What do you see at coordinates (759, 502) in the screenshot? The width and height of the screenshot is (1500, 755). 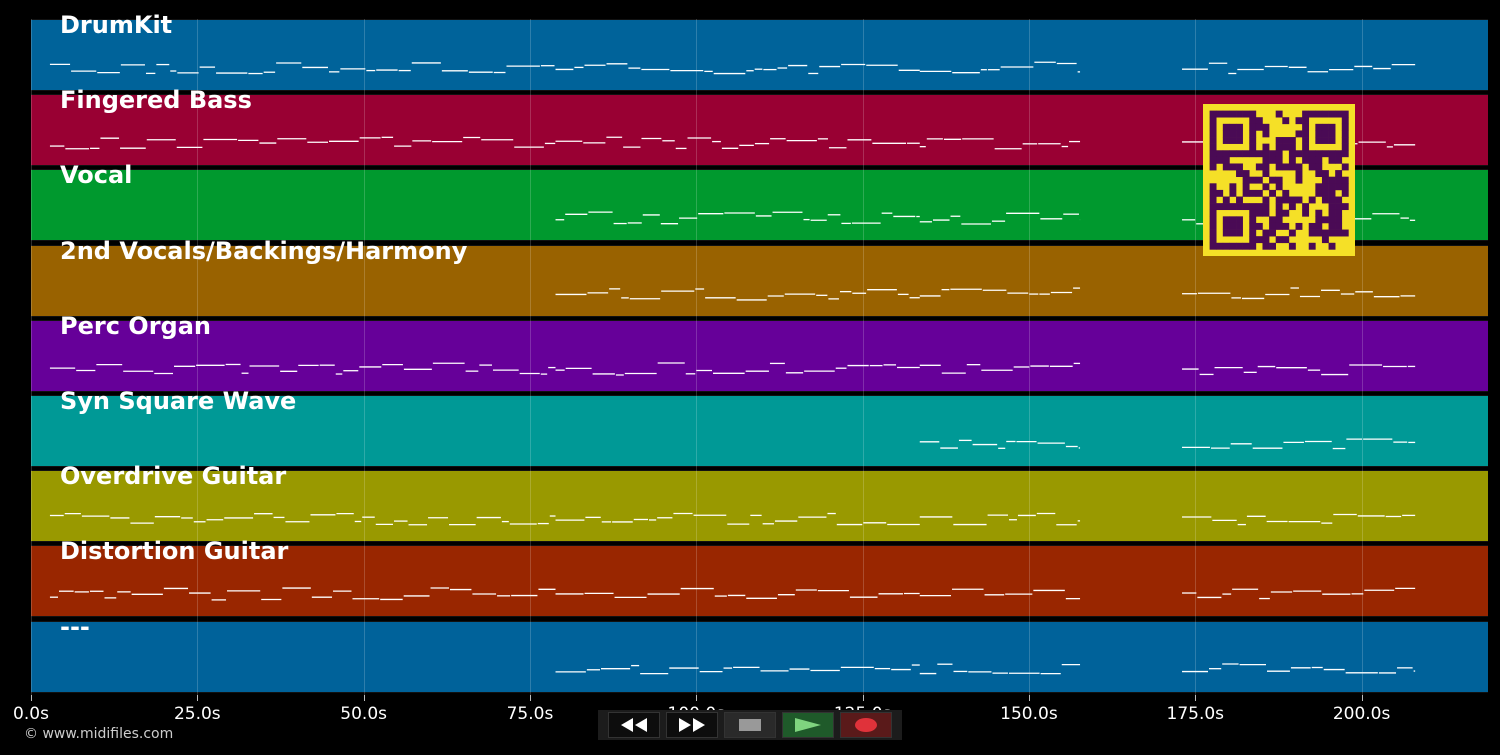 I see `track-row: Overdrive Guitar` at bounding box center [759, 502].